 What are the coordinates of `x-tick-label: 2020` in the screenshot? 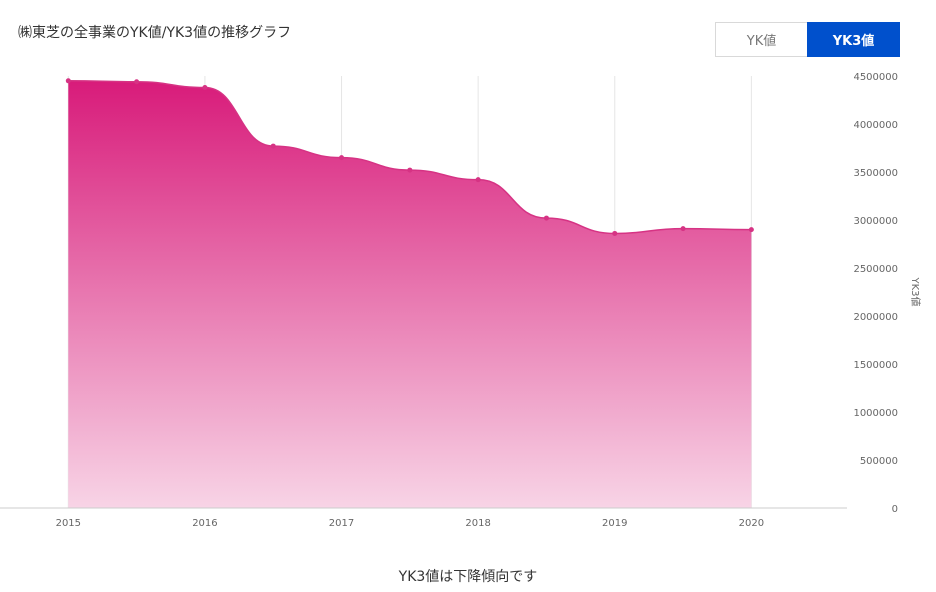 It's located at (751, 523).